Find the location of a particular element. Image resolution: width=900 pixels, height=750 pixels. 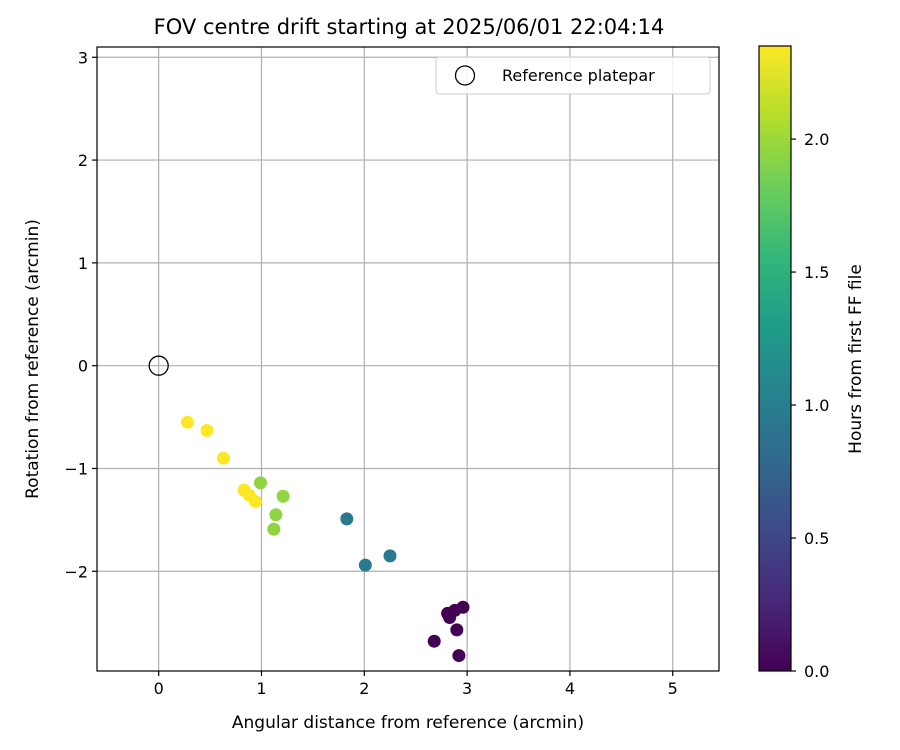

scatter-points is located at coordinates (325, 539).